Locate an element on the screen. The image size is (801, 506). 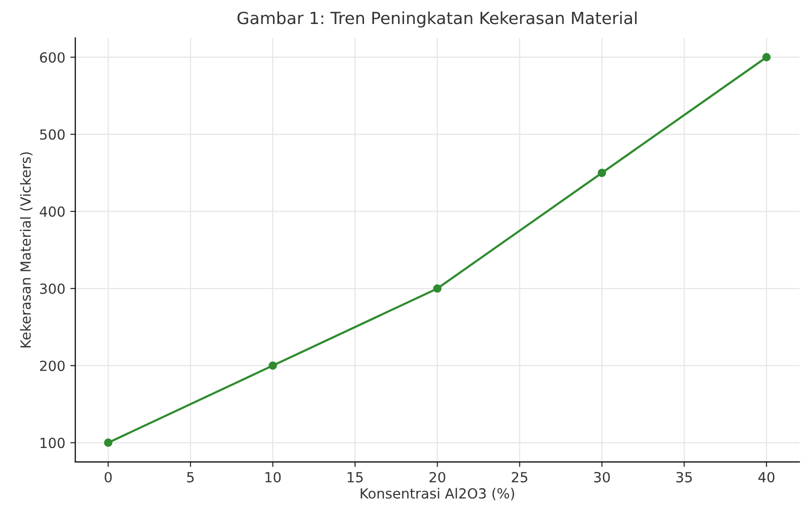
y-tick-label: 200 is located at coordinates (52, 366).